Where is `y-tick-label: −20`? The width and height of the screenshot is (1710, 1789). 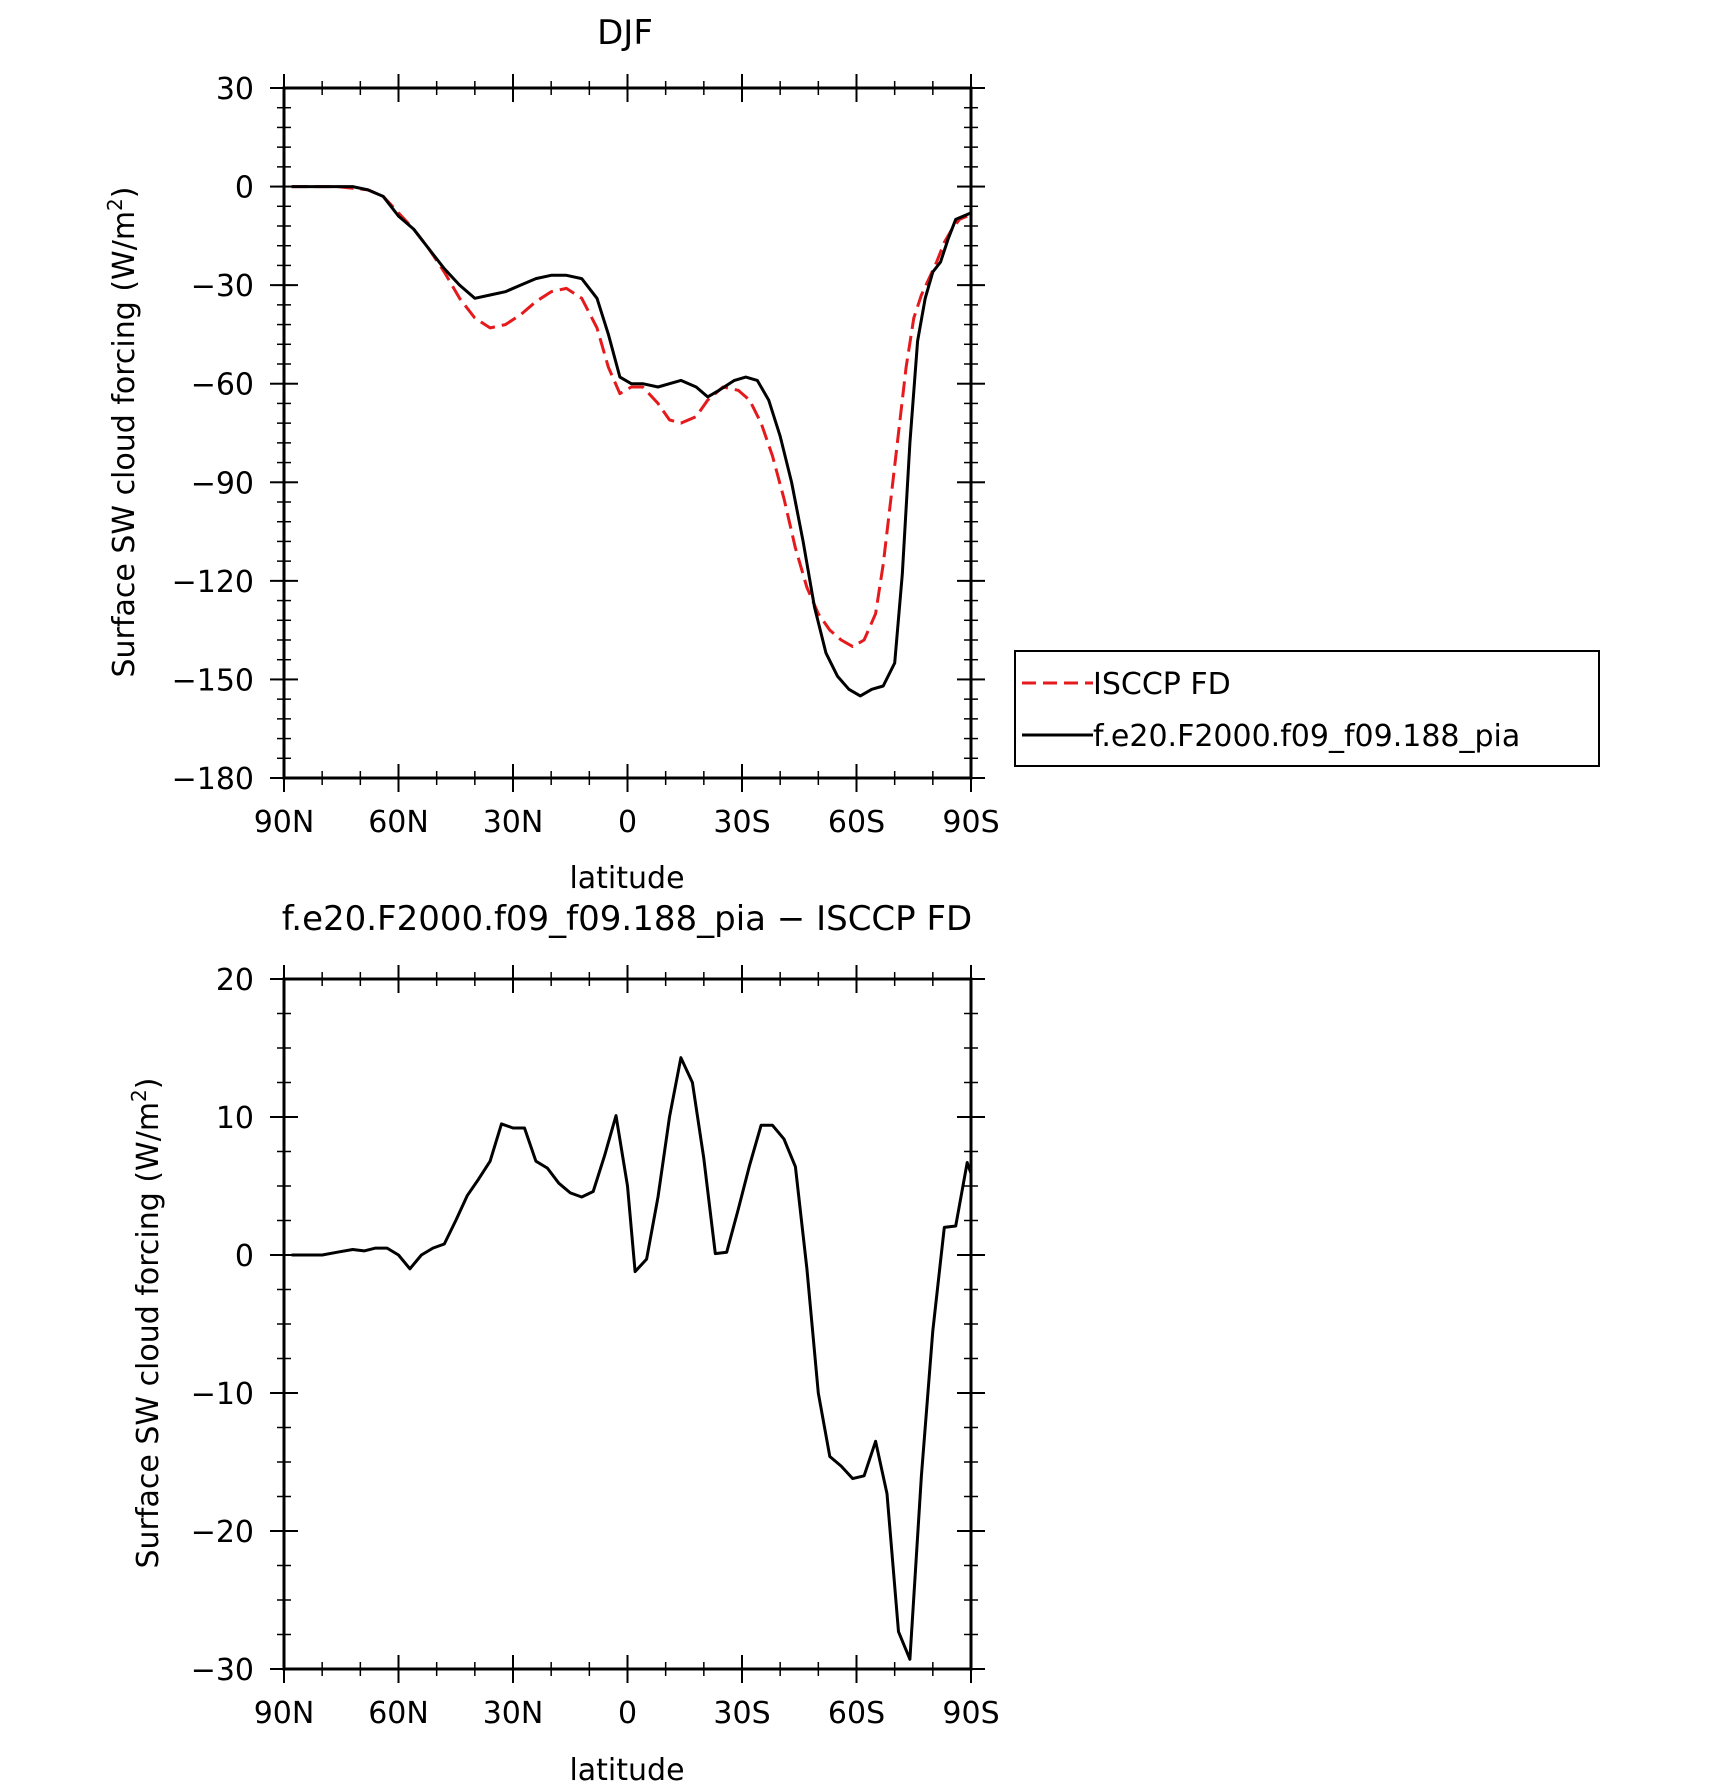
y-tick-label: −20 is located at coordinates (222, 1532).